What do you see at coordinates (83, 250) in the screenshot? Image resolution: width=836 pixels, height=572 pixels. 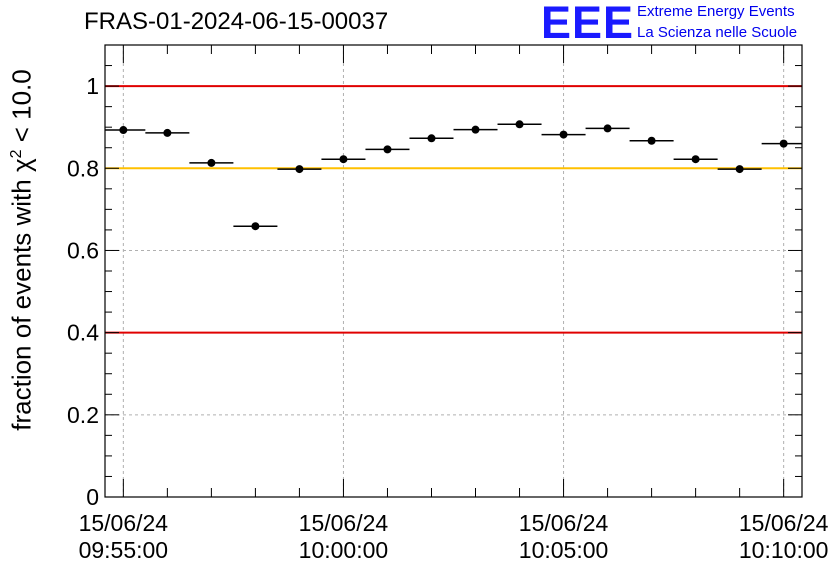 I see `y-tick-label: 0.6` at bounding box center [83, 250].